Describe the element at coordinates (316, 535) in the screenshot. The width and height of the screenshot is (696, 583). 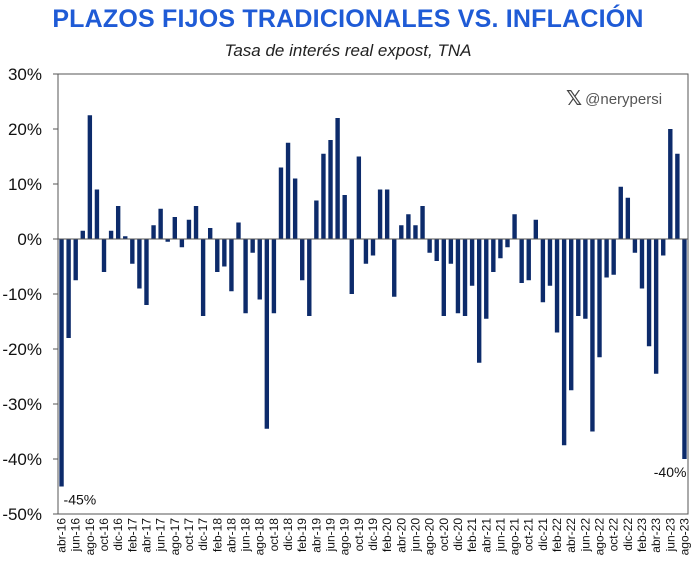
I see `x-tick-label: abr-19` at that location.